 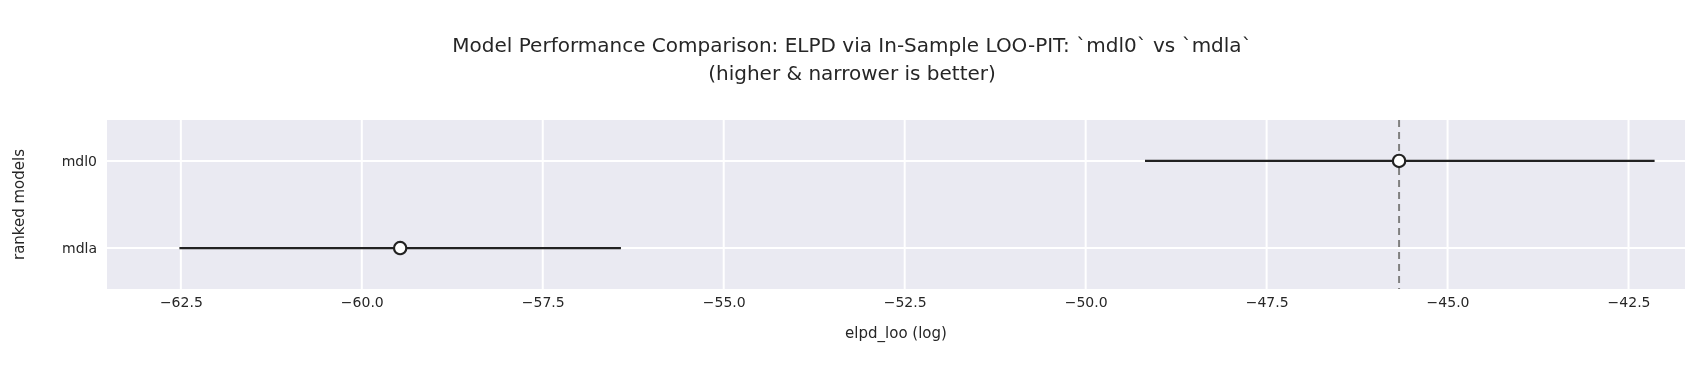 I want to click on y-tick-label: mdl0, so click(x=79, y=160).